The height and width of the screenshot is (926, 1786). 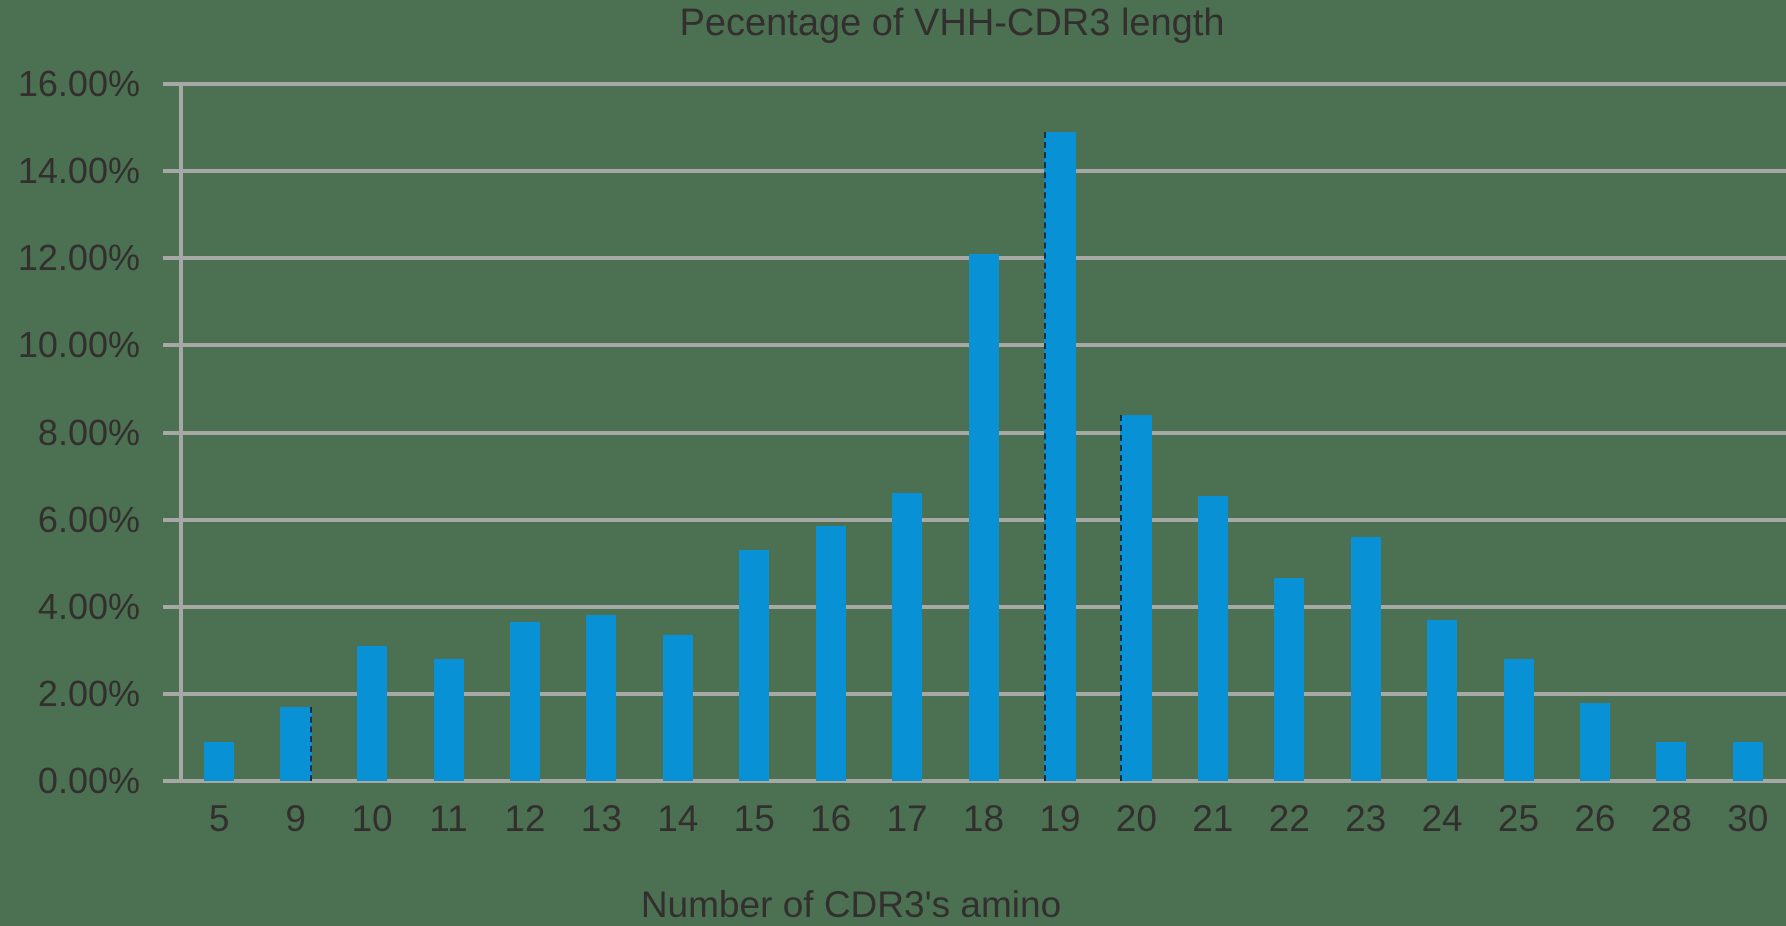 I want to click on x-axis-label-11: 11, so click(x=448, y=818).